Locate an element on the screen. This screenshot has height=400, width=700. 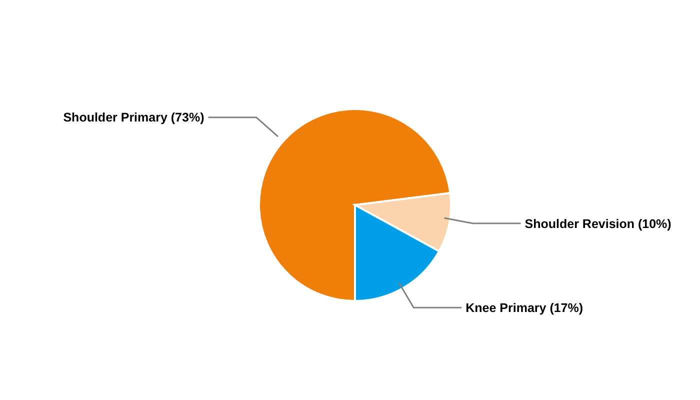
slice-label: Shoulder Primary (73%) is located at coordinates (133, 117).